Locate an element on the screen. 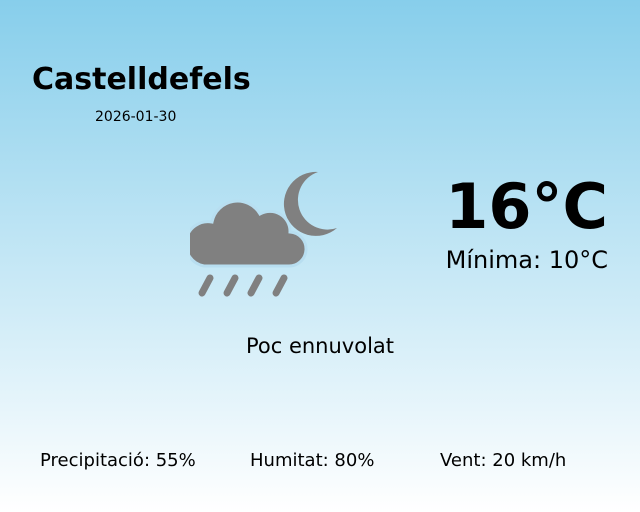 The image size is (640, 512). city-name: Castelldefels is located at coordinates (141, 79).